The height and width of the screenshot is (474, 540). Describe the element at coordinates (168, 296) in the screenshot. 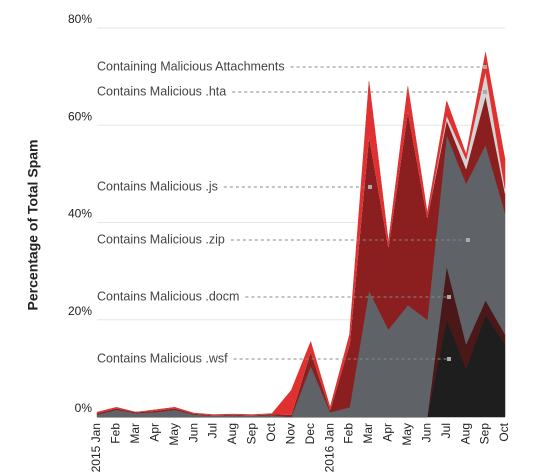

I see `legend-label: Contains Malicious .docm` at that location.